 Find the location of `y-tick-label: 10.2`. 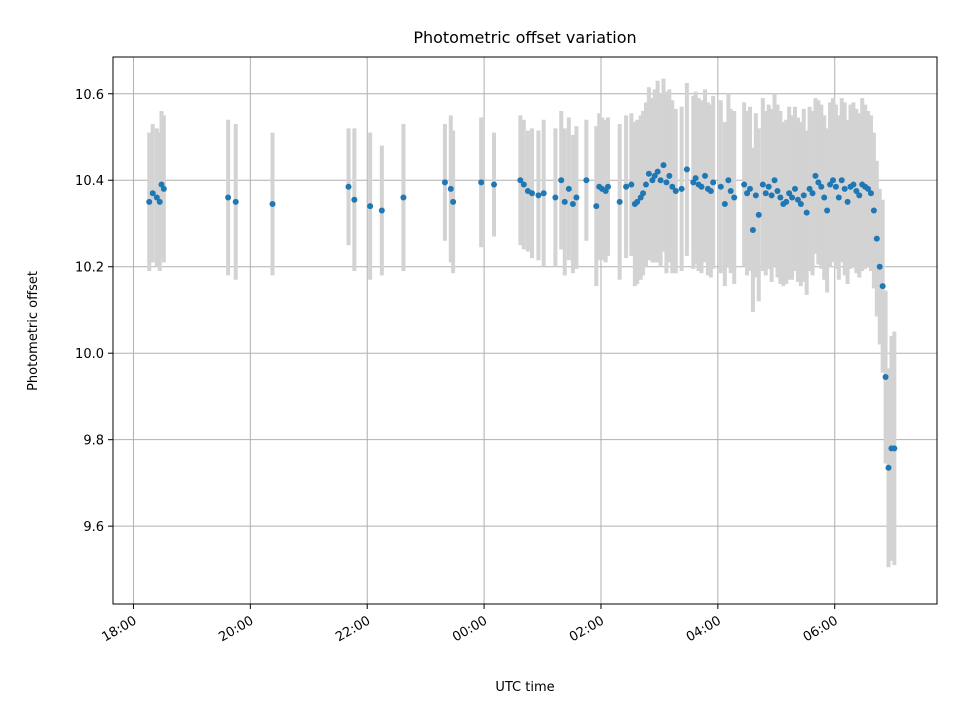

y-tick-label: 10.2 is located at coordinates (89, 268).